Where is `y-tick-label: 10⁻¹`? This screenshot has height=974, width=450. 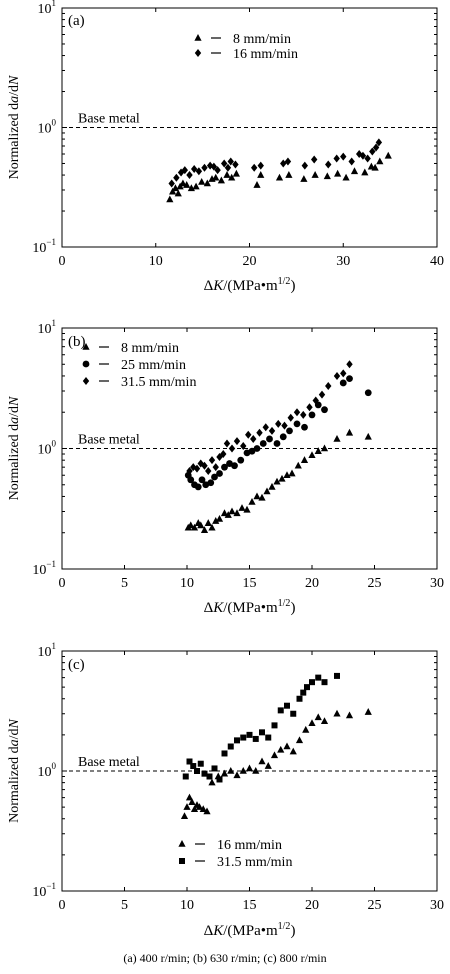 y-tick-label: 10⁻¹ is located at coordinates (44, 890).